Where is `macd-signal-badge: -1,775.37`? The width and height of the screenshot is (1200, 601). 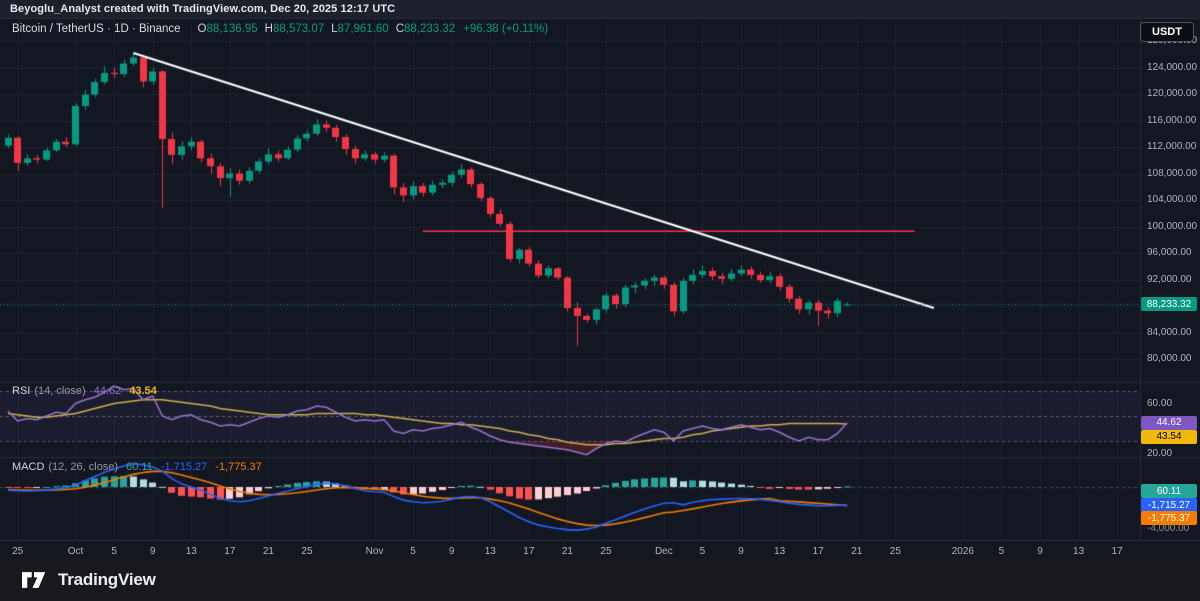
macd-signal-badge: -1,775.37 is located at coordinates (1169, 518).